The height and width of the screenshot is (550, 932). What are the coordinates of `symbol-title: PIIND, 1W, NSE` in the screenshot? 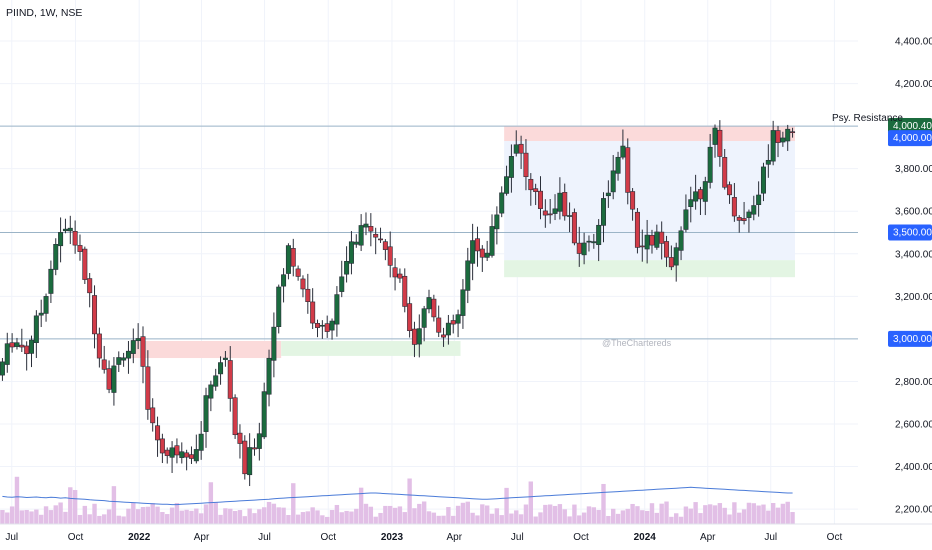 It's located at (44, 13).